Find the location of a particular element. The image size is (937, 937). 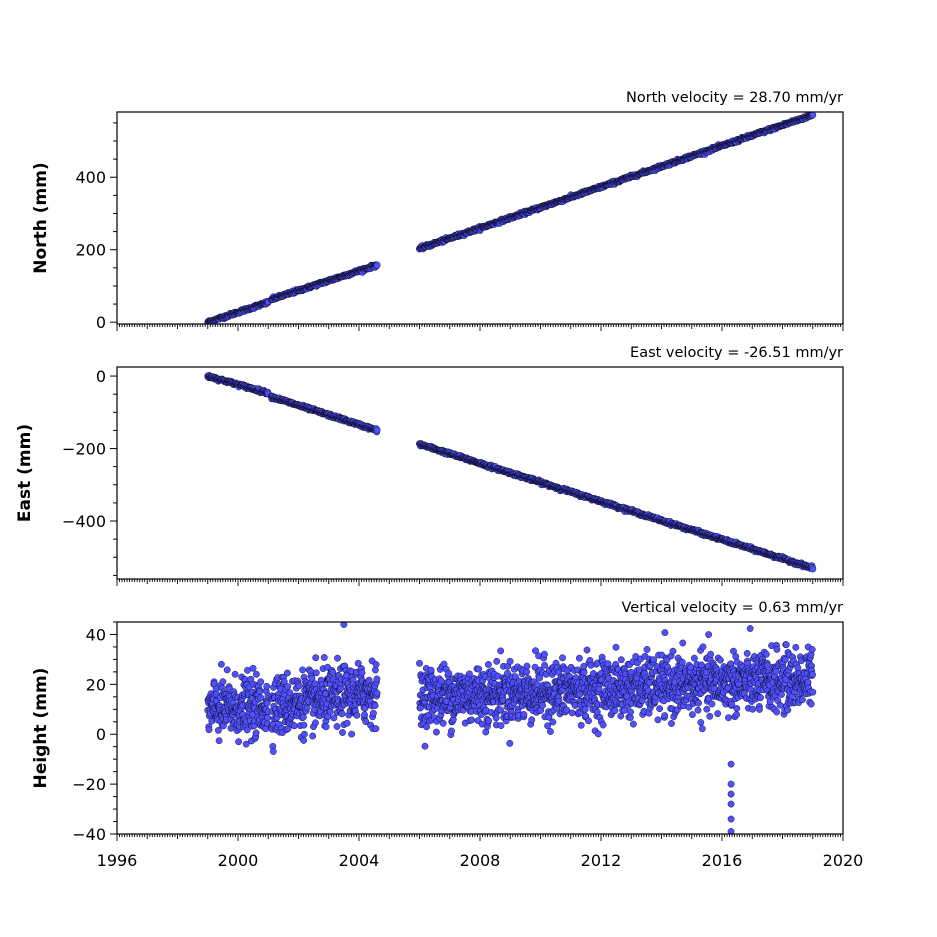

y-tick-label: 200 is located at coordinates (90, 250).